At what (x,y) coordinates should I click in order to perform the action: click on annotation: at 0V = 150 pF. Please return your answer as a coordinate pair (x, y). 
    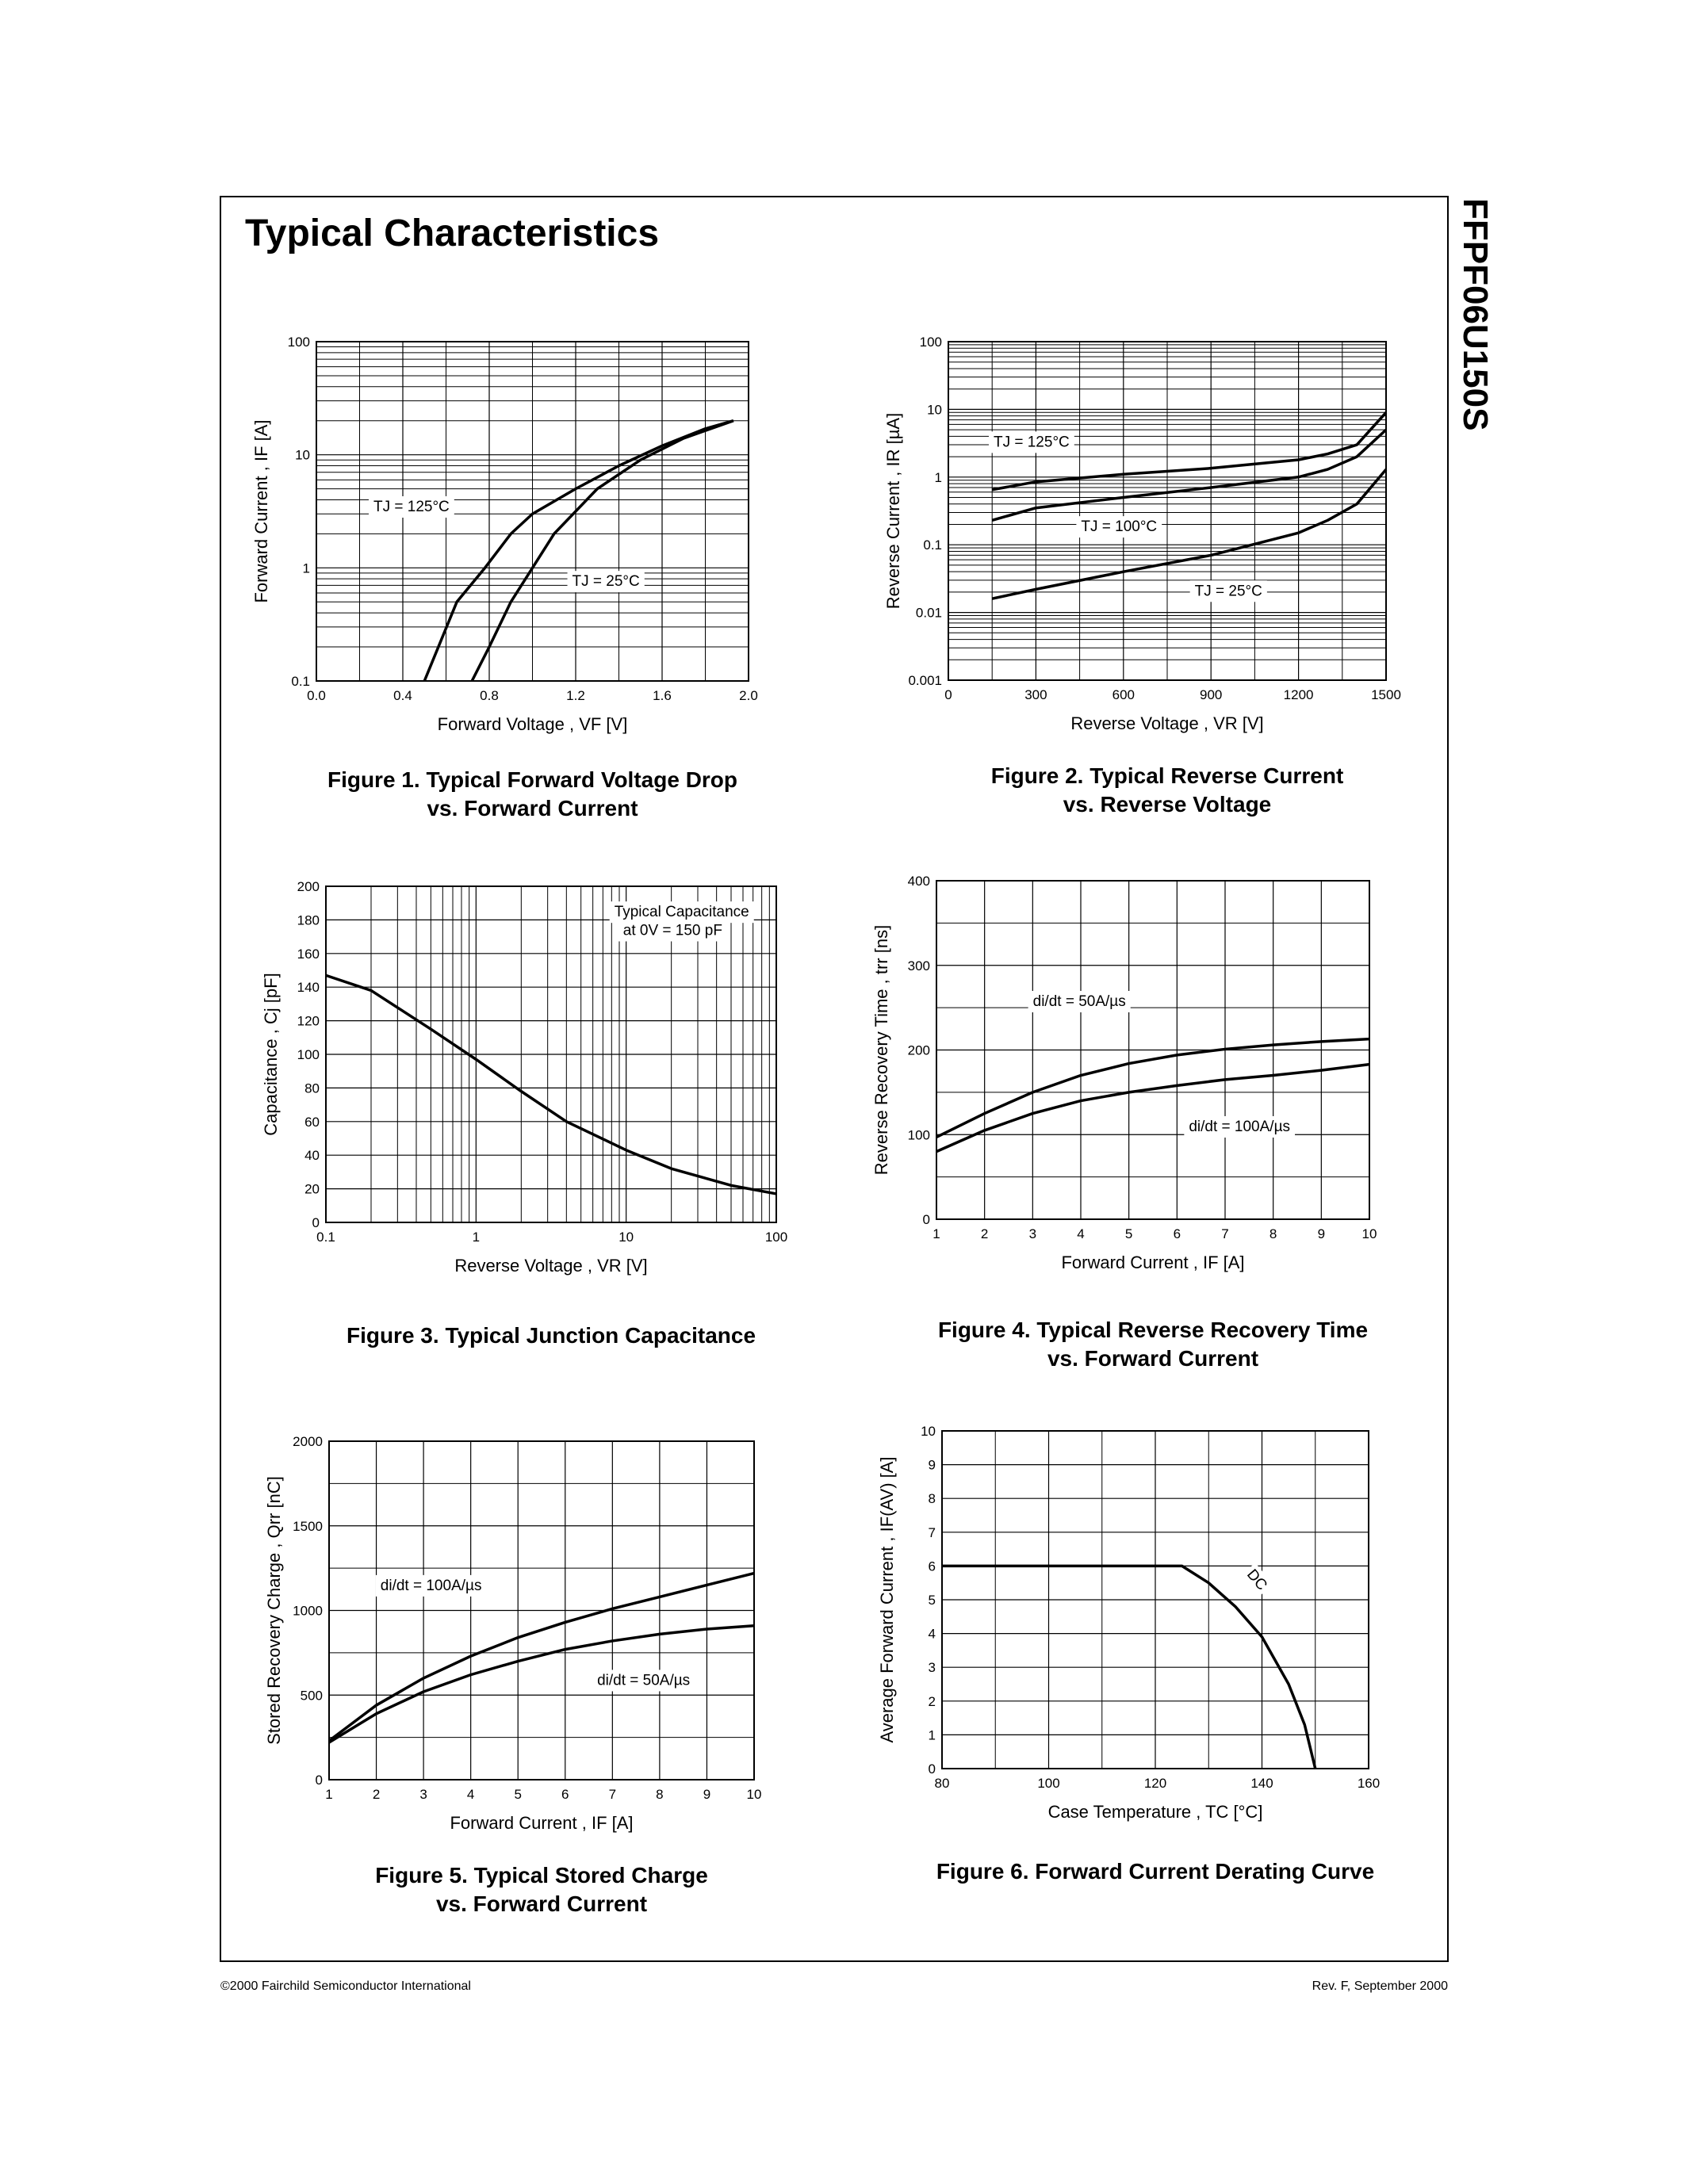
    Looking at the image, I should click on (672, 931).